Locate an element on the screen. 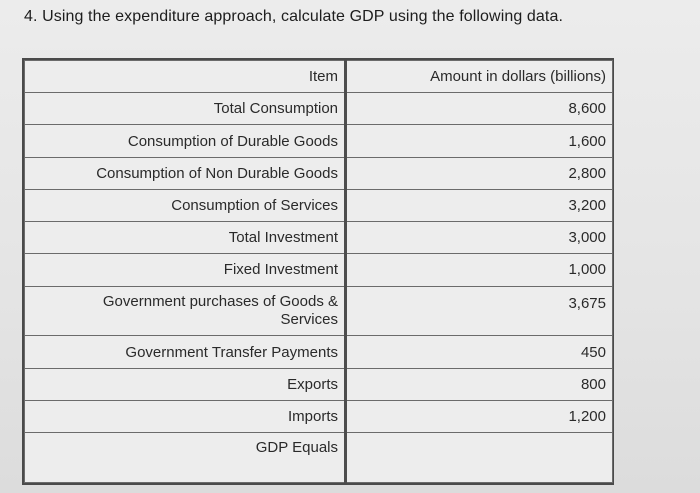 Image resolution: width=700 pixels, height=493 pixels. row-amount: 800 is located at coordinates (479, 384).